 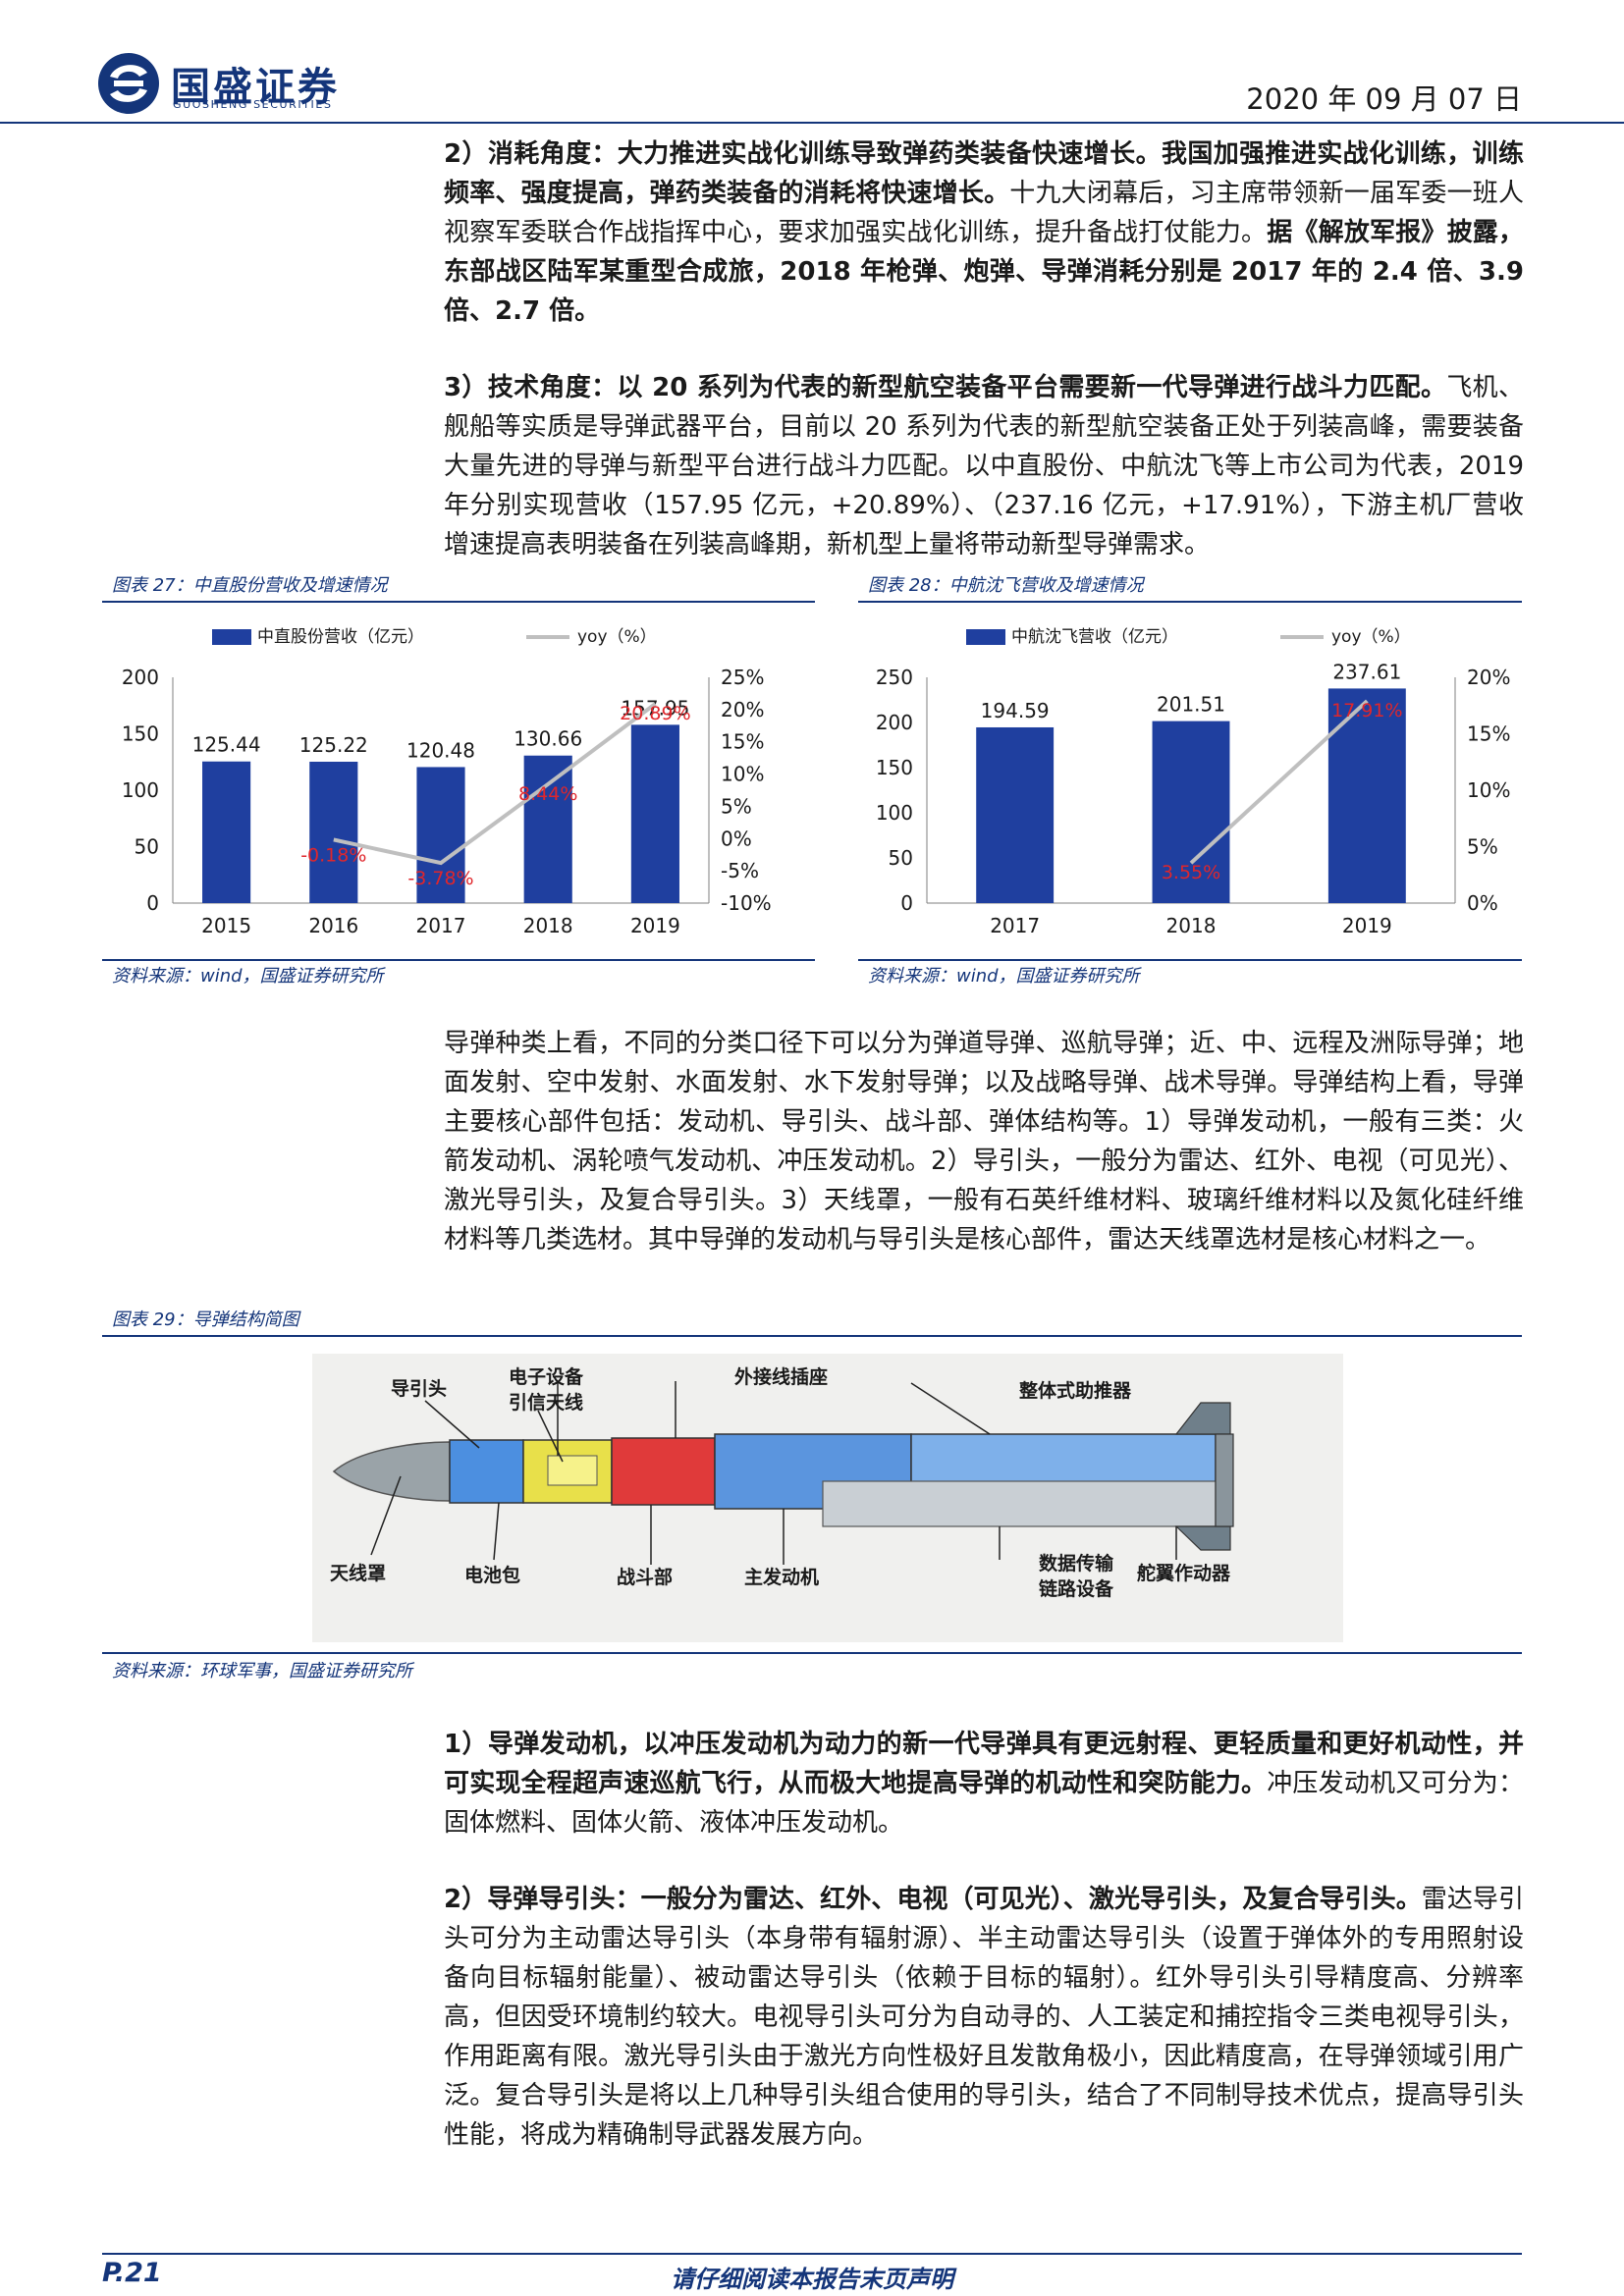 What do you see at coordinates (419, 1389) in the screenshot?
I see `label-seeker: 导引头` at bounding box center [419, 1389].